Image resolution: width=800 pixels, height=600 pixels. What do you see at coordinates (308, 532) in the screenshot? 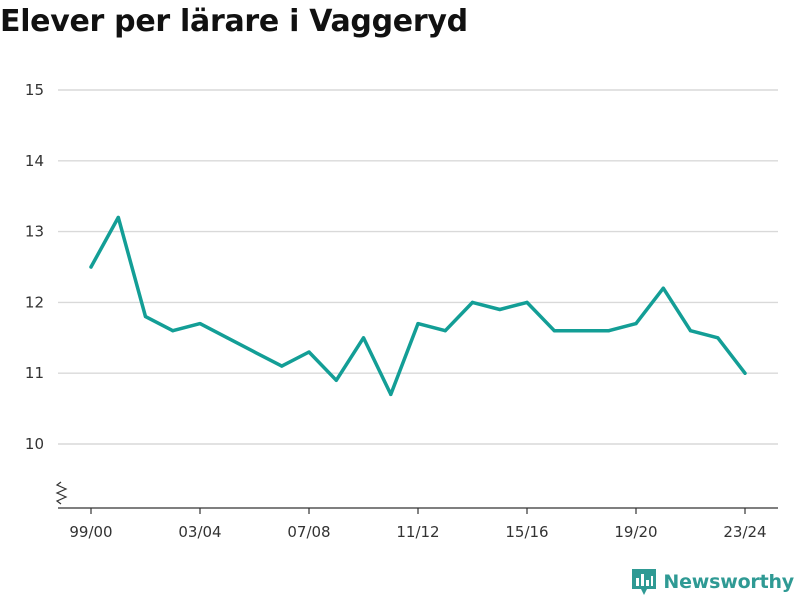
I see `x-tick-label: 07/08` at bounding box center [308, 532].